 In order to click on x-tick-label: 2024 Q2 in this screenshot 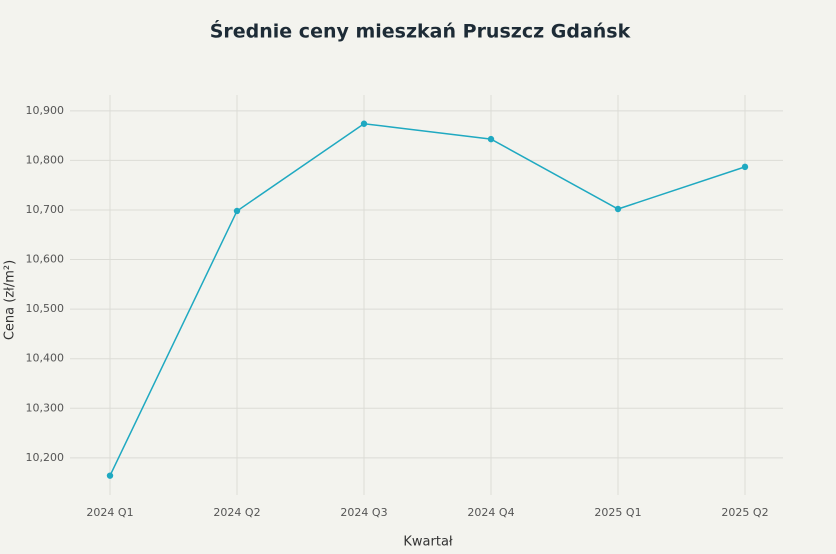, I will do `click(236, 512)`.